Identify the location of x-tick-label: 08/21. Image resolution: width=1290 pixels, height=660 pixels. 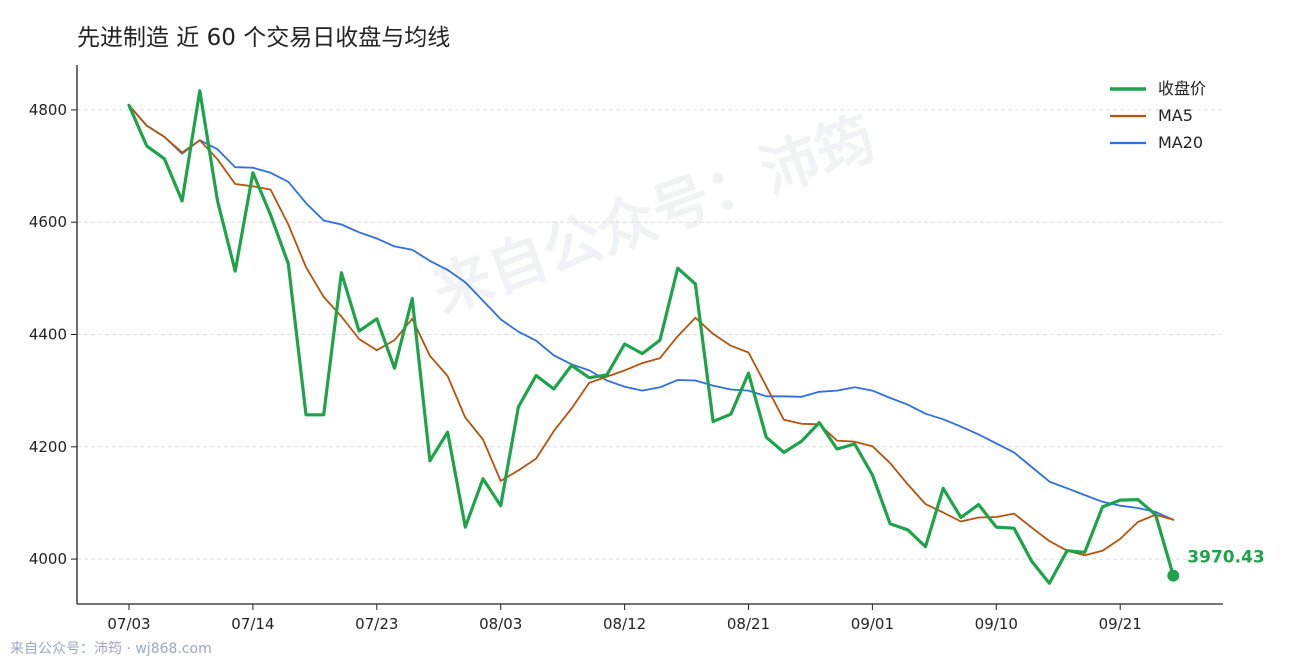
(748, 624).